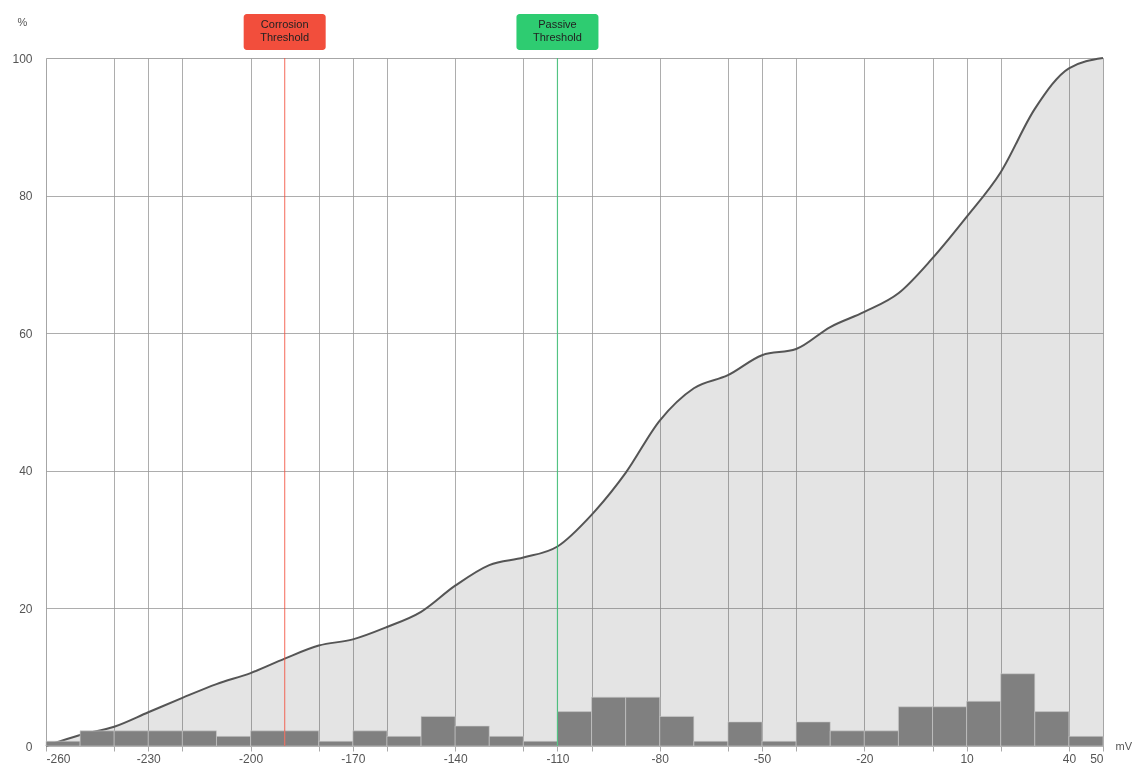 The image size is (1144, 777). Describe the element at coordinates (29, 746) in the screenshot. I see `y-tick-label: 0` at that location.